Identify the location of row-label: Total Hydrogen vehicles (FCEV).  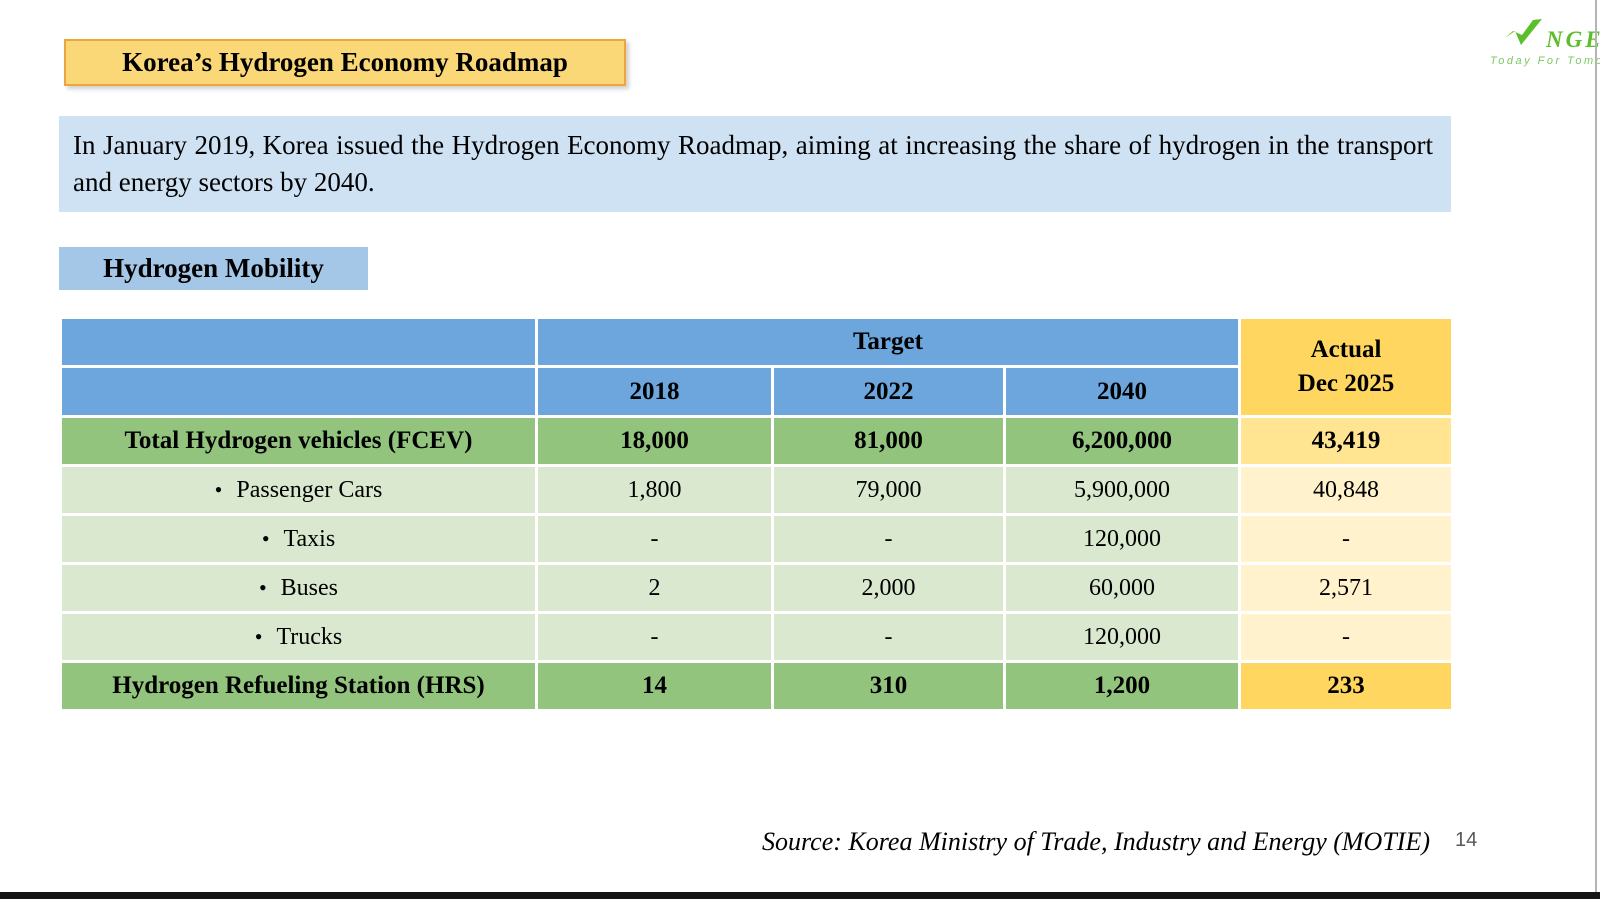
(298, 441).